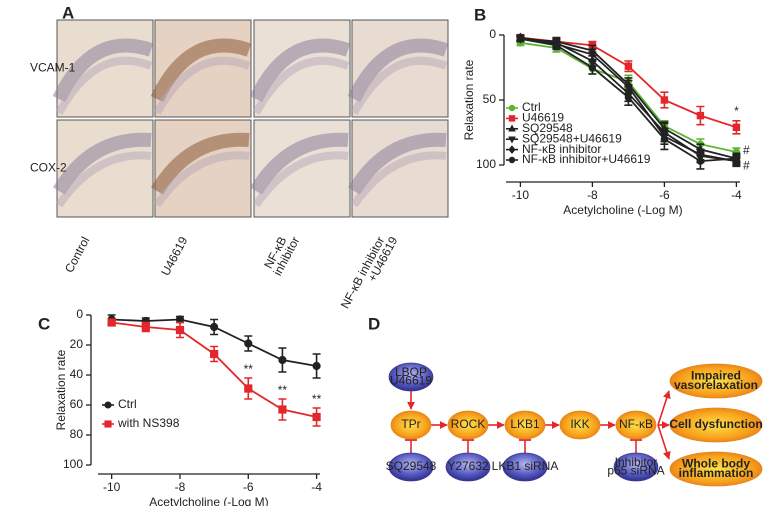 This screenshot has height=506, width=764. What do you see at coordinates (374, 323) in the screenshot?
I see `panel-label: D` at bounding box center [374, 323].